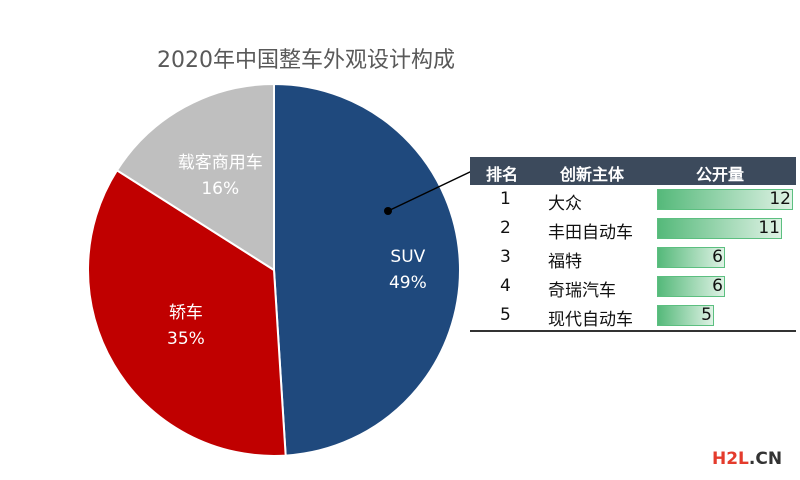  What do you see at coordinates (633, 286) in the screenshot?
I see `table-row: 4 奇瑞汽车 6` at bounding box center [633, 286].